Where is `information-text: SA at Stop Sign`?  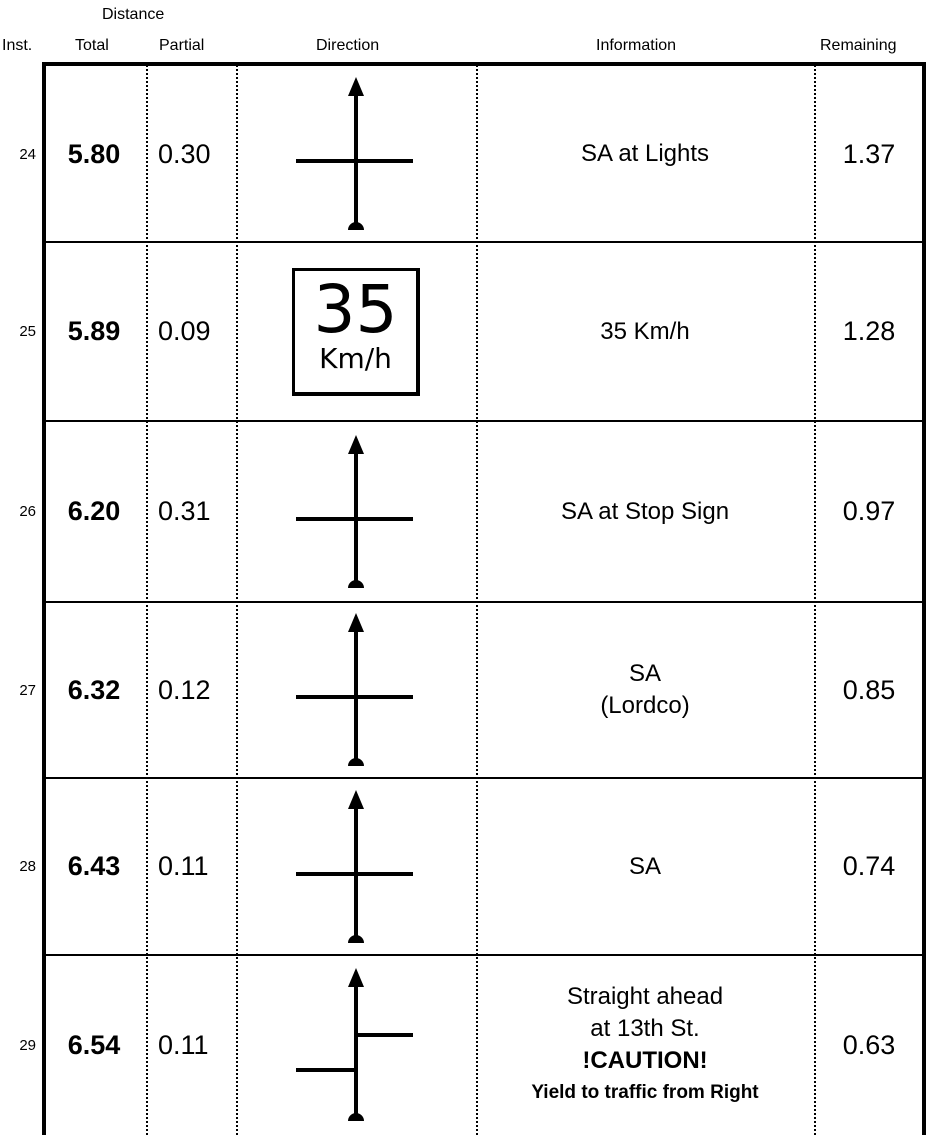
information-text: SA at Stop Sign is located at coordinates (645, 511).